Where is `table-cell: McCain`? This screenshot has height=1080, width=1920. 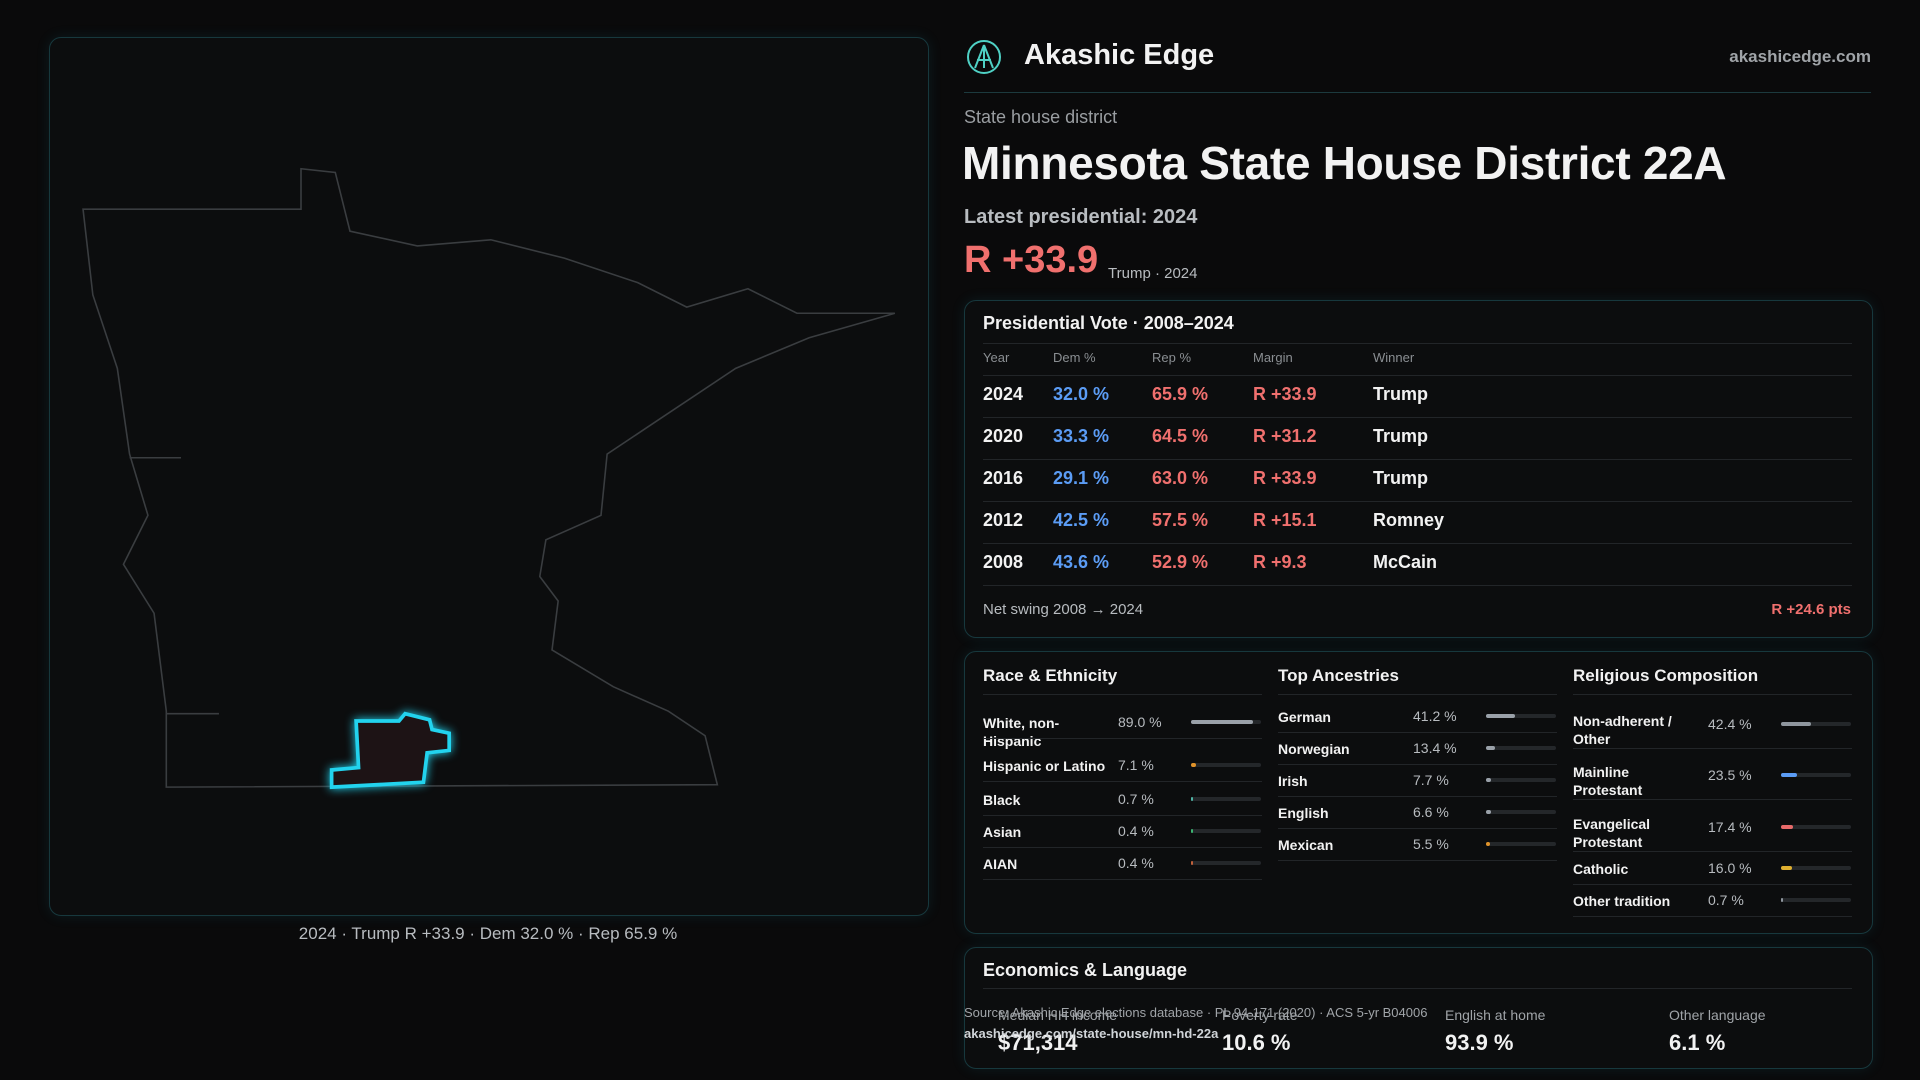
table-cell: McCain is located at coordinates (1405, 562).